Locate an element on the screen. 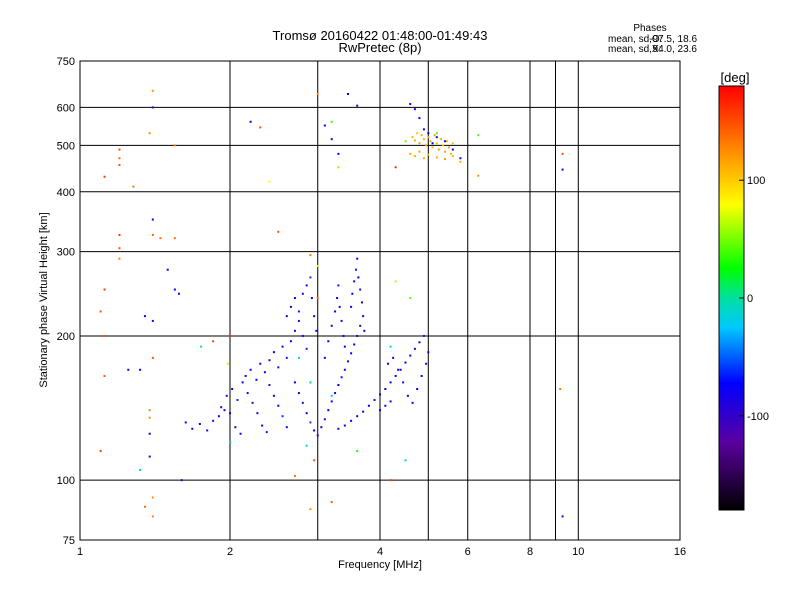  stats-x-label: mean, sd,X: is located at coordinates (634, 49).